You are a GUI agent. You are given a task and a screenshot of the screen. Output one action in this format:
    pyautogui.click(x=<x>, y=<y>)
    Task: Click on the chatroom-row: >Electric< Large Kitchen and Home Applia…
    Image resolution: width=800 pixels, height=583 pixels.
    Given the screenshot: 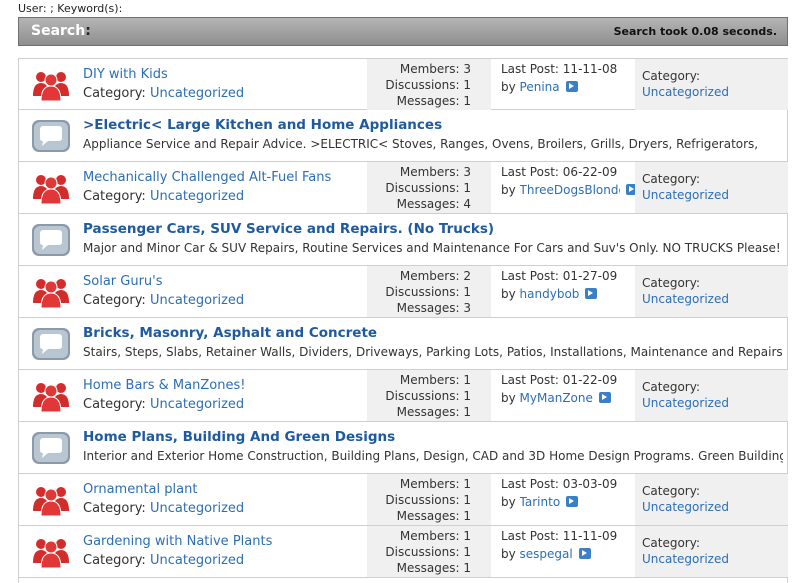 What is the action you would take?
    pyautogui.click(x=403, y=136)
    